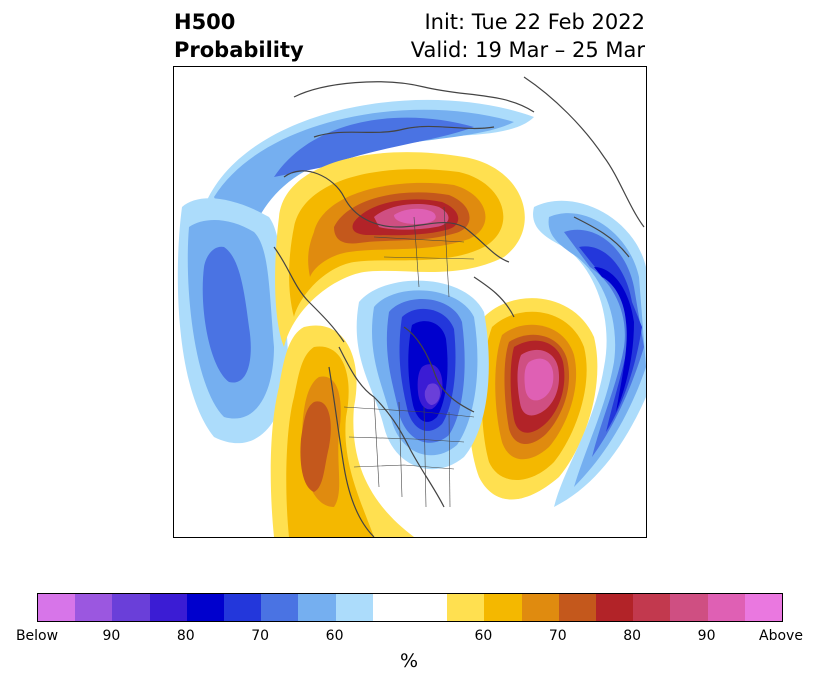 The width and height of the screenshot is (819, 686). I want to click on colorbar, so click(410, 607).